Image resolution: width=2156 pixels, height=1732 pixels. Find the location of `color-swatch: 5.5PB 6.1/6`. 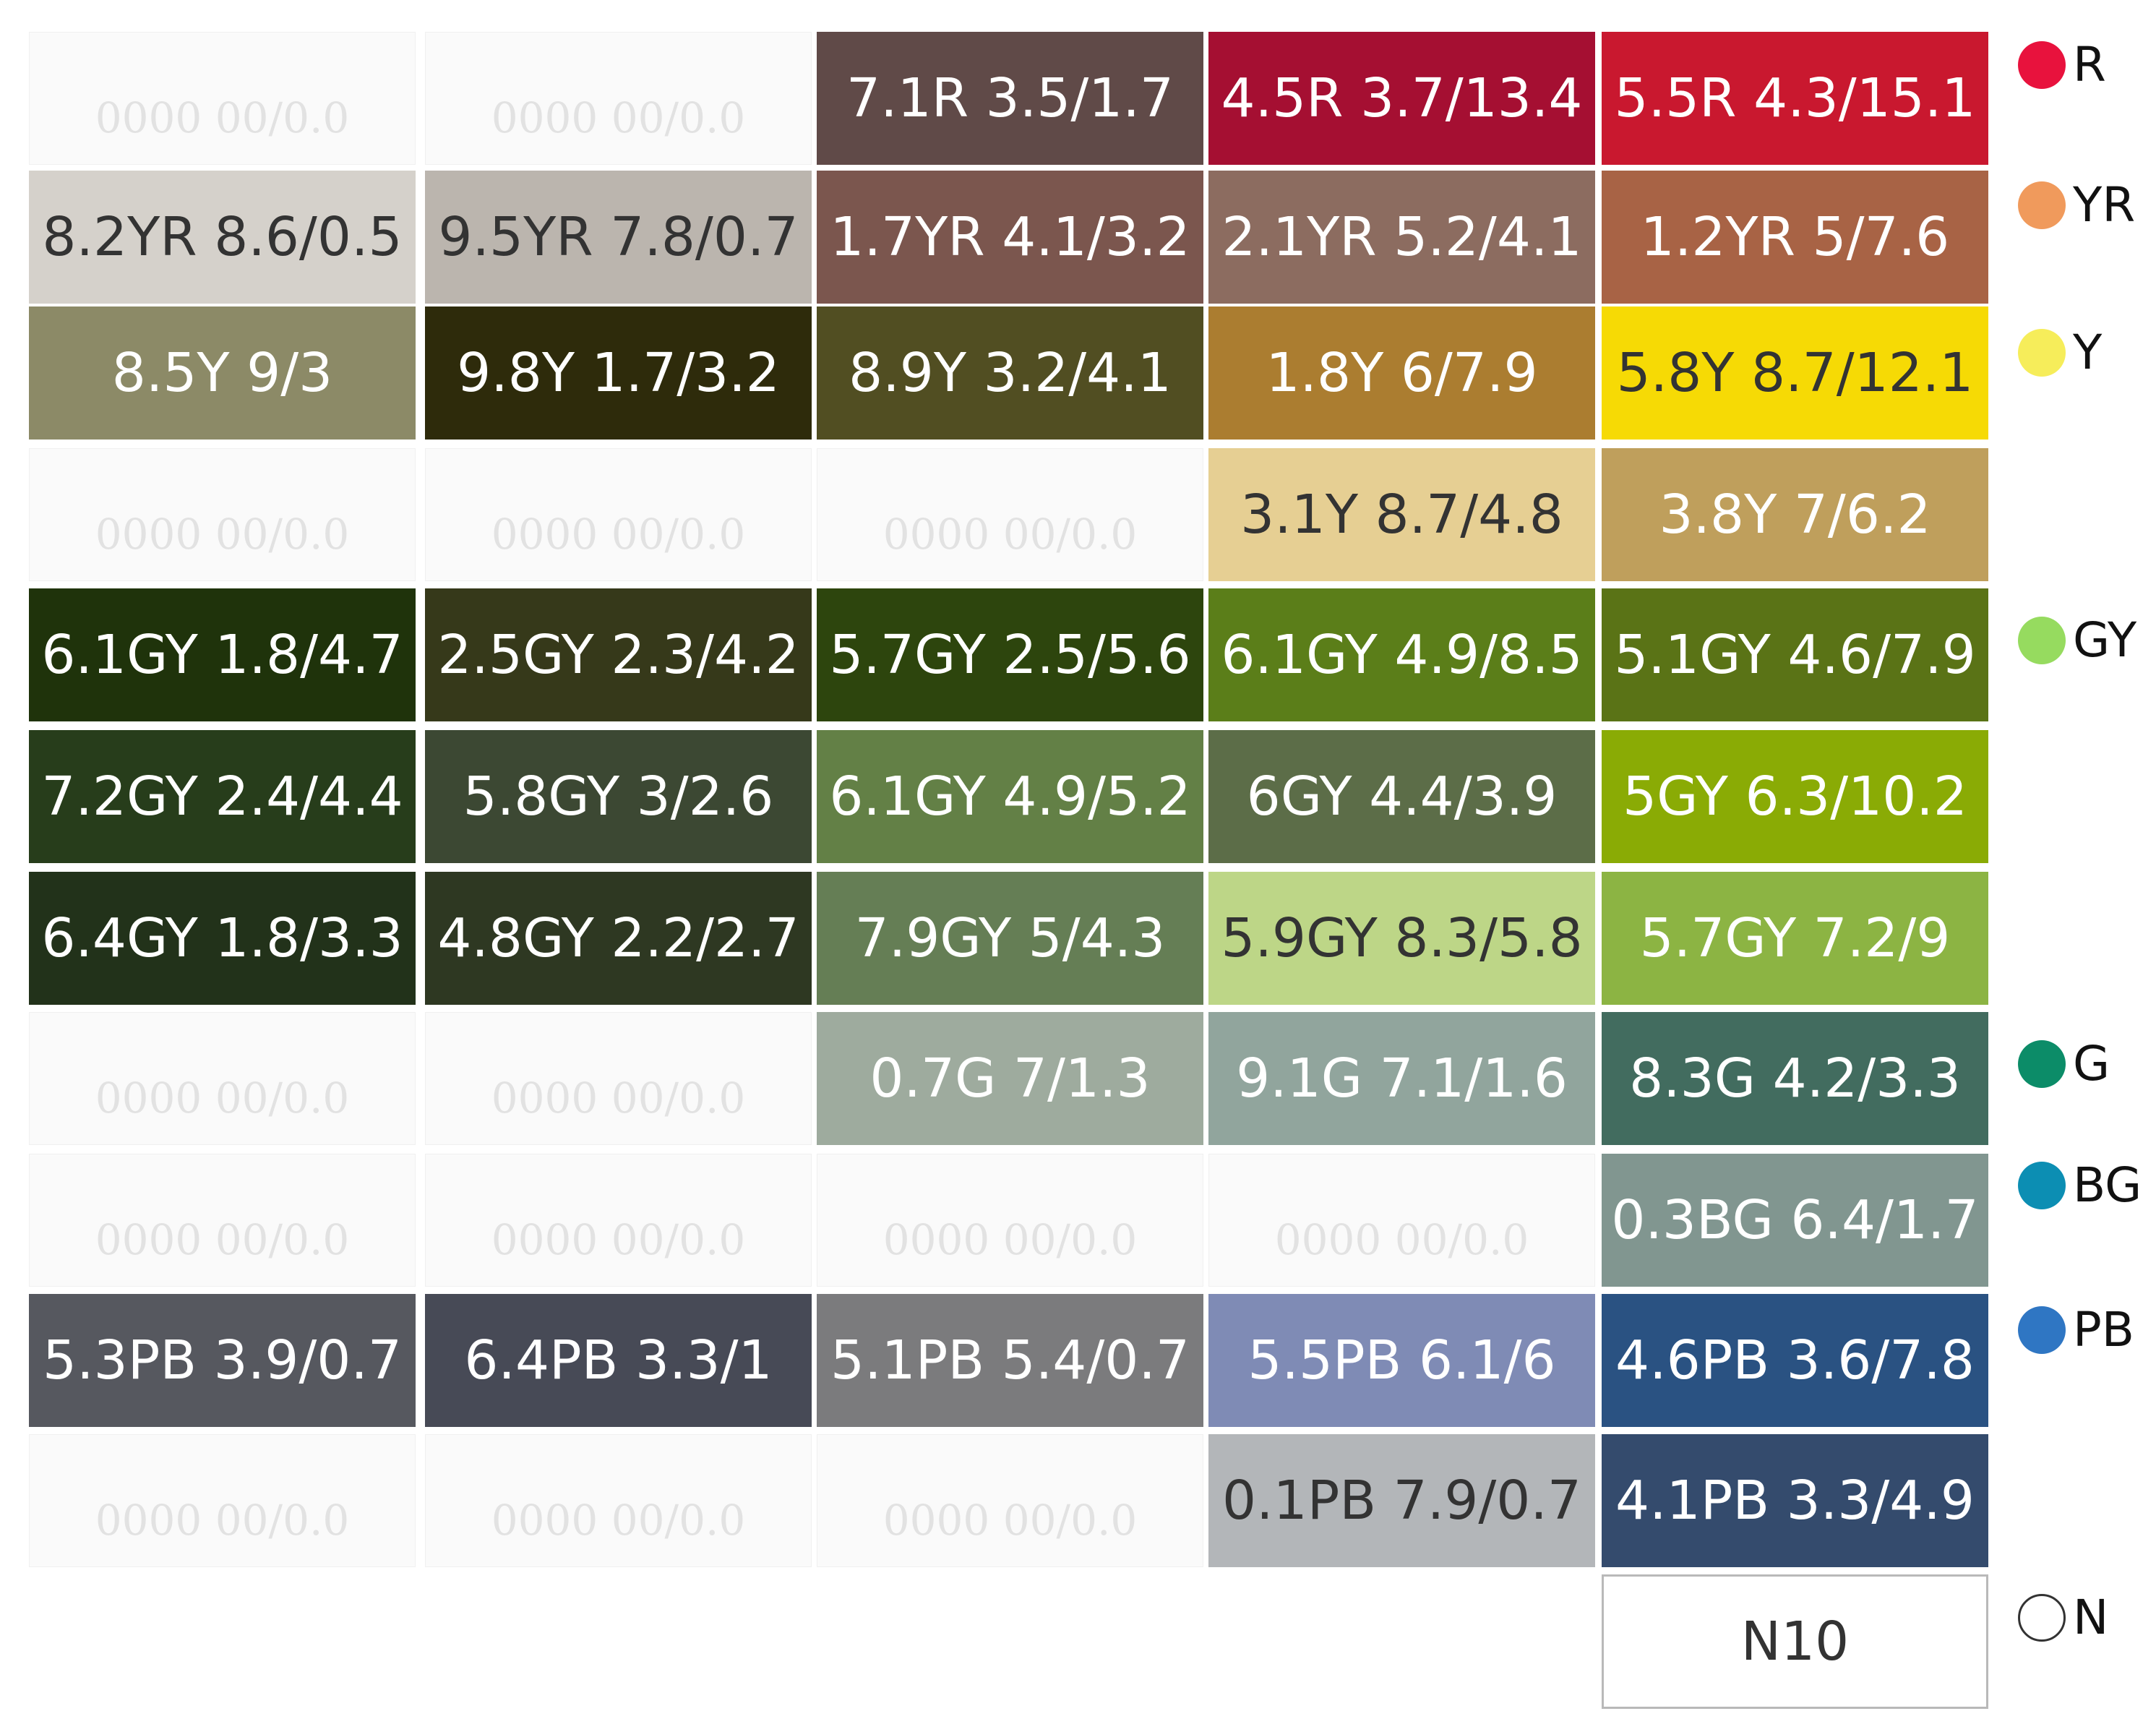

color-swatch: 5.5PB 6.1/6 is located at coordinates (1402, 1360).